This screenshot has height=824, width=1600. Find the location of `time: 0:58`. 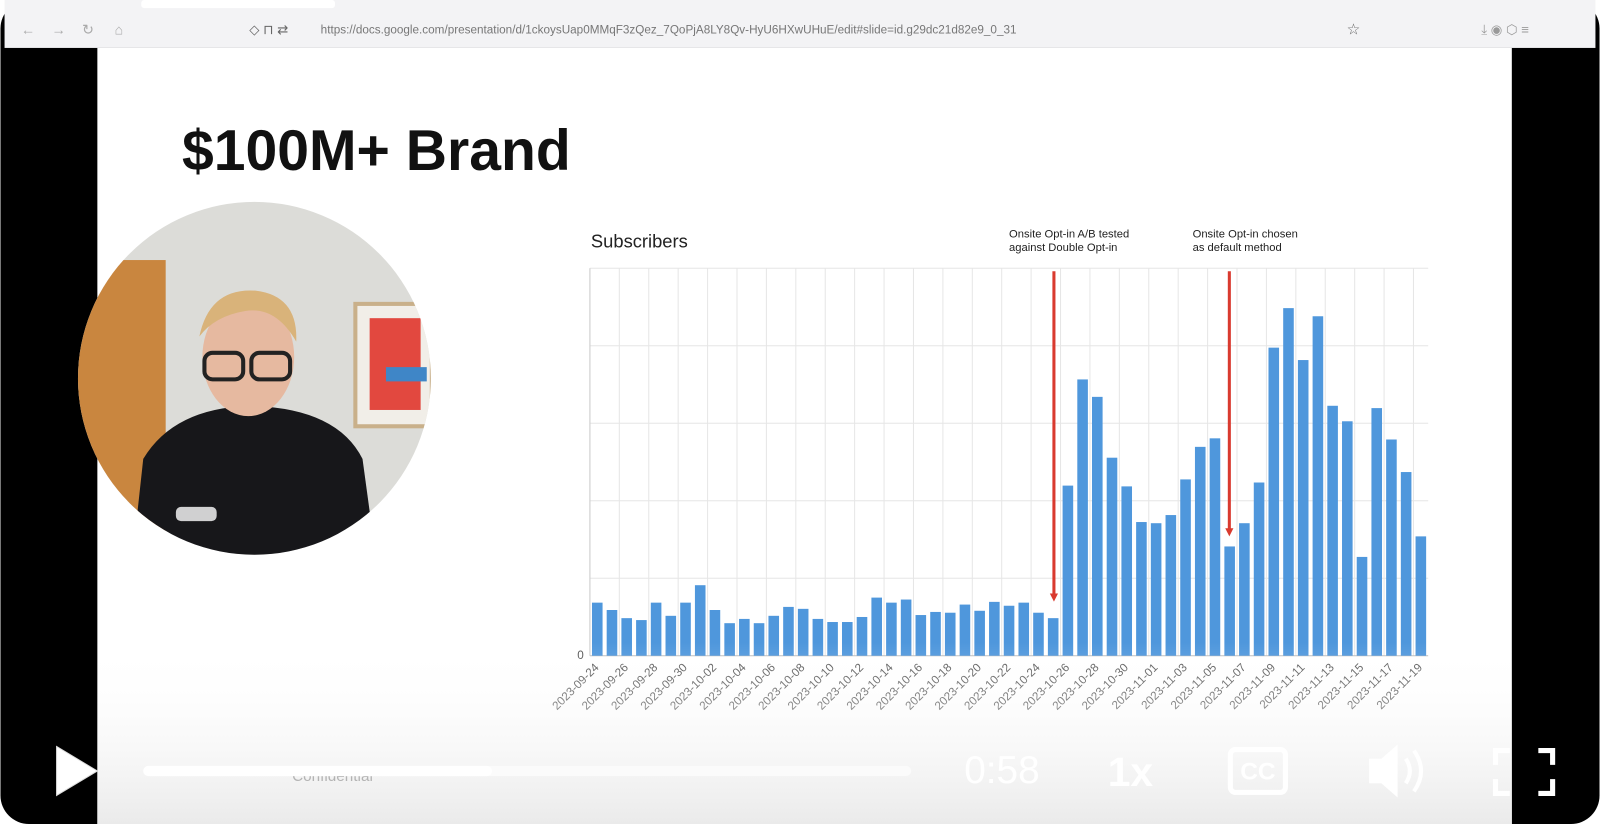

time: 0:58 is located at coordinates (1001, 770).